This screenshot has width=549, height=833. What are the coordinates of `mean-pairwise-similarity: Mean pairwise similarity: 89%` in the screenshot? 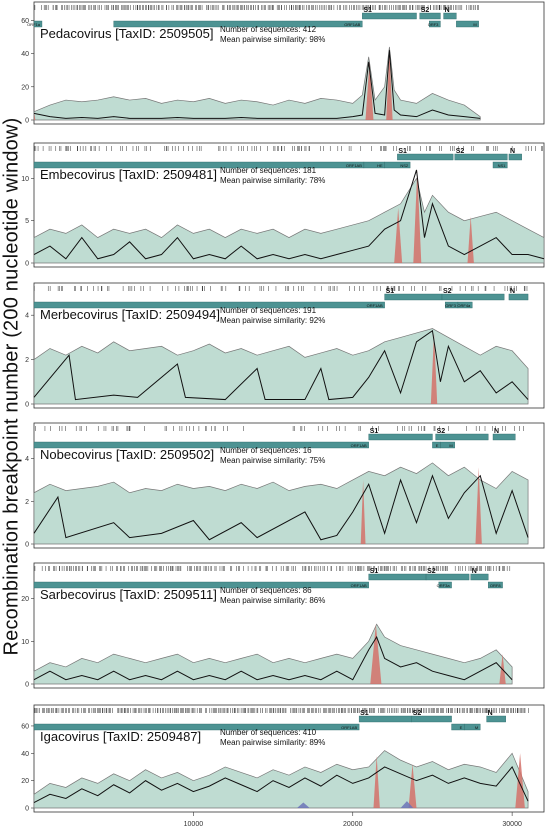 It's located at (272, 742).